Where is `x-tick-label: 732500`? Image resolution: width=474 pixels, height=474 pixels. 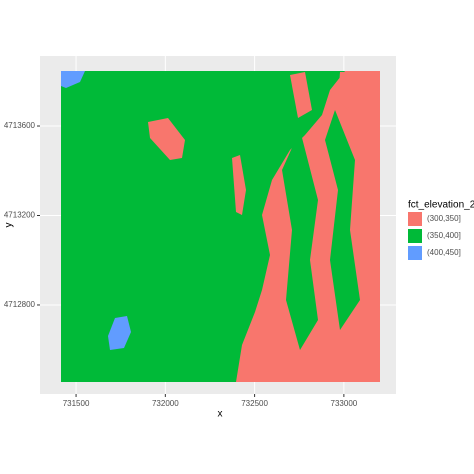
x-tick-label: 732500 is located at coordinates (254, 403).